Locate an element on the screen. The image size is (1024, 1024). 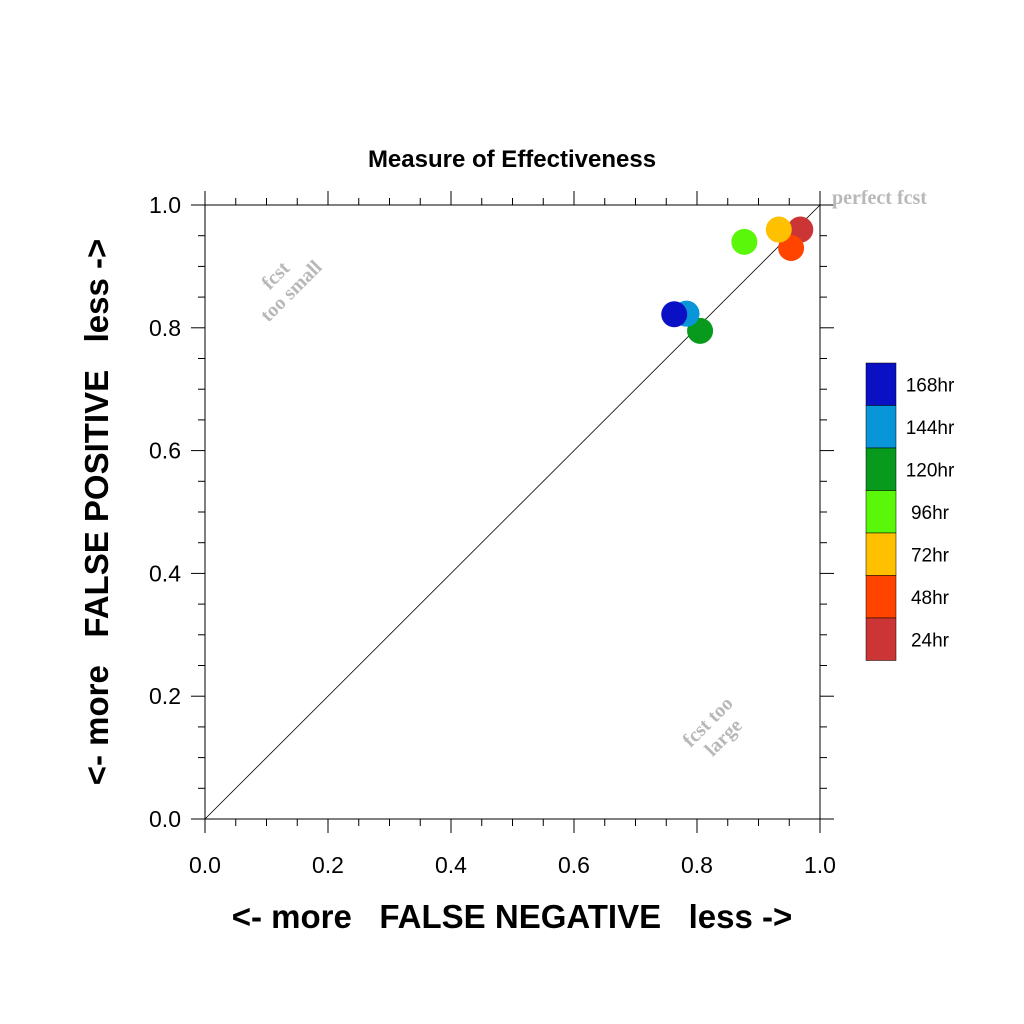
y-tick-label: 0.6 is located at coordinates (165, 451).